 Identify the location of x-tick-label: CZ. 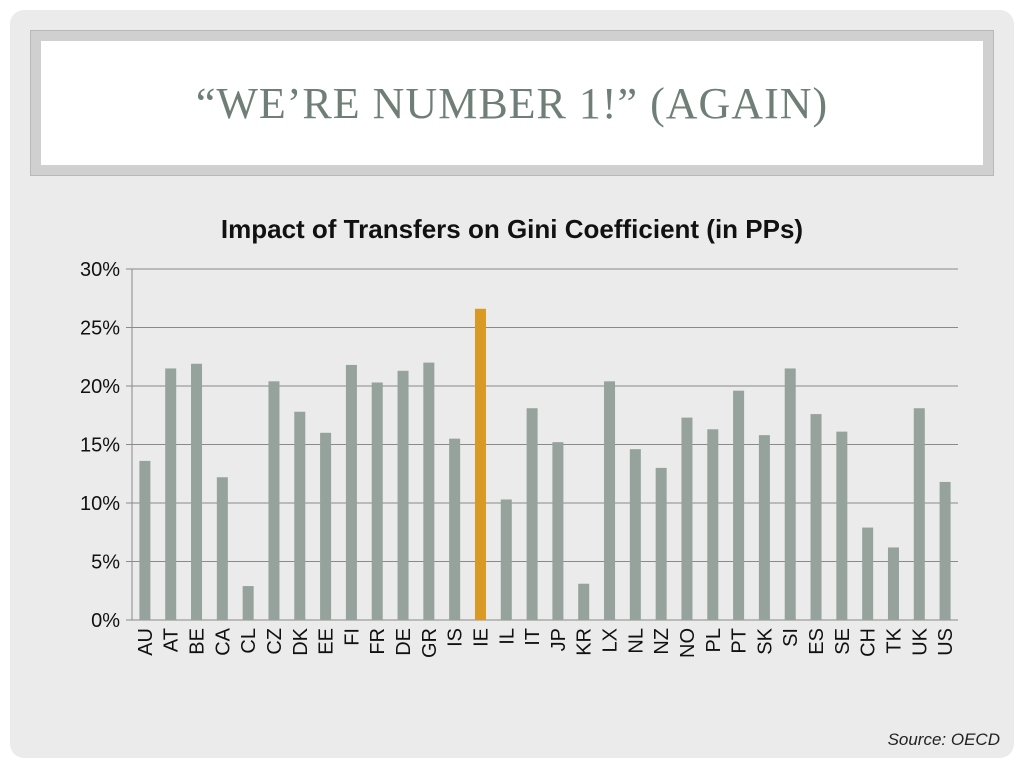
(275, 641).